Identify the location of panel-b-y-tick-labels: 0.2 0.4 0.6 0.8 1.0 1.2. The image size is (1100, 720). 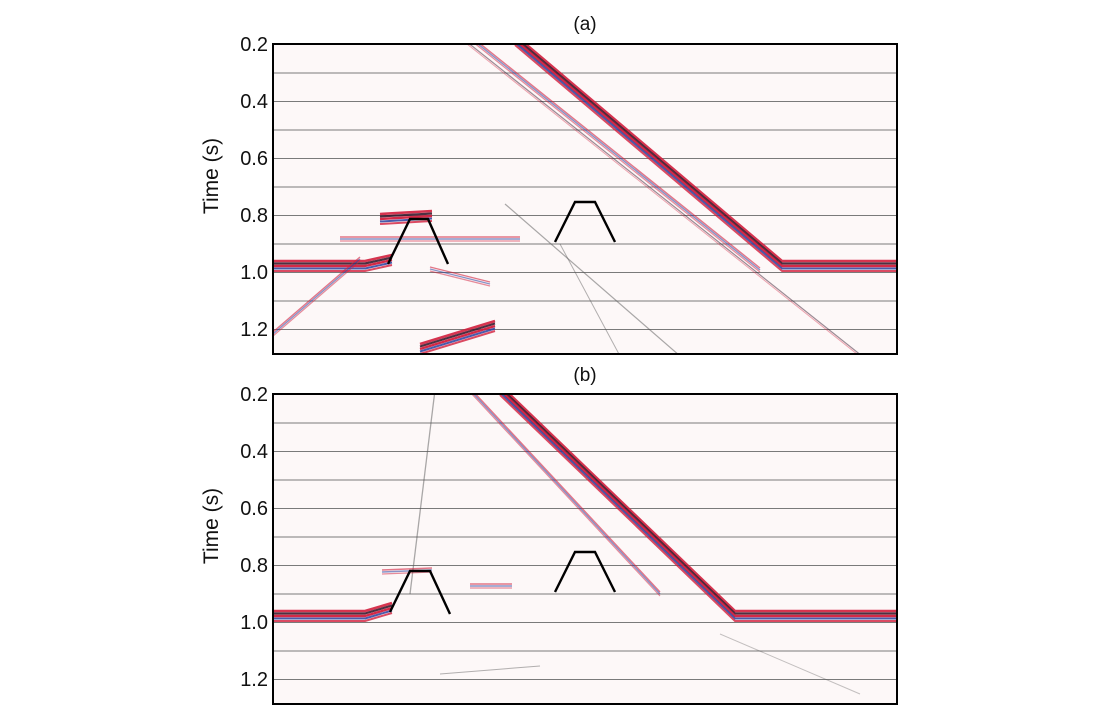
(254, 537).